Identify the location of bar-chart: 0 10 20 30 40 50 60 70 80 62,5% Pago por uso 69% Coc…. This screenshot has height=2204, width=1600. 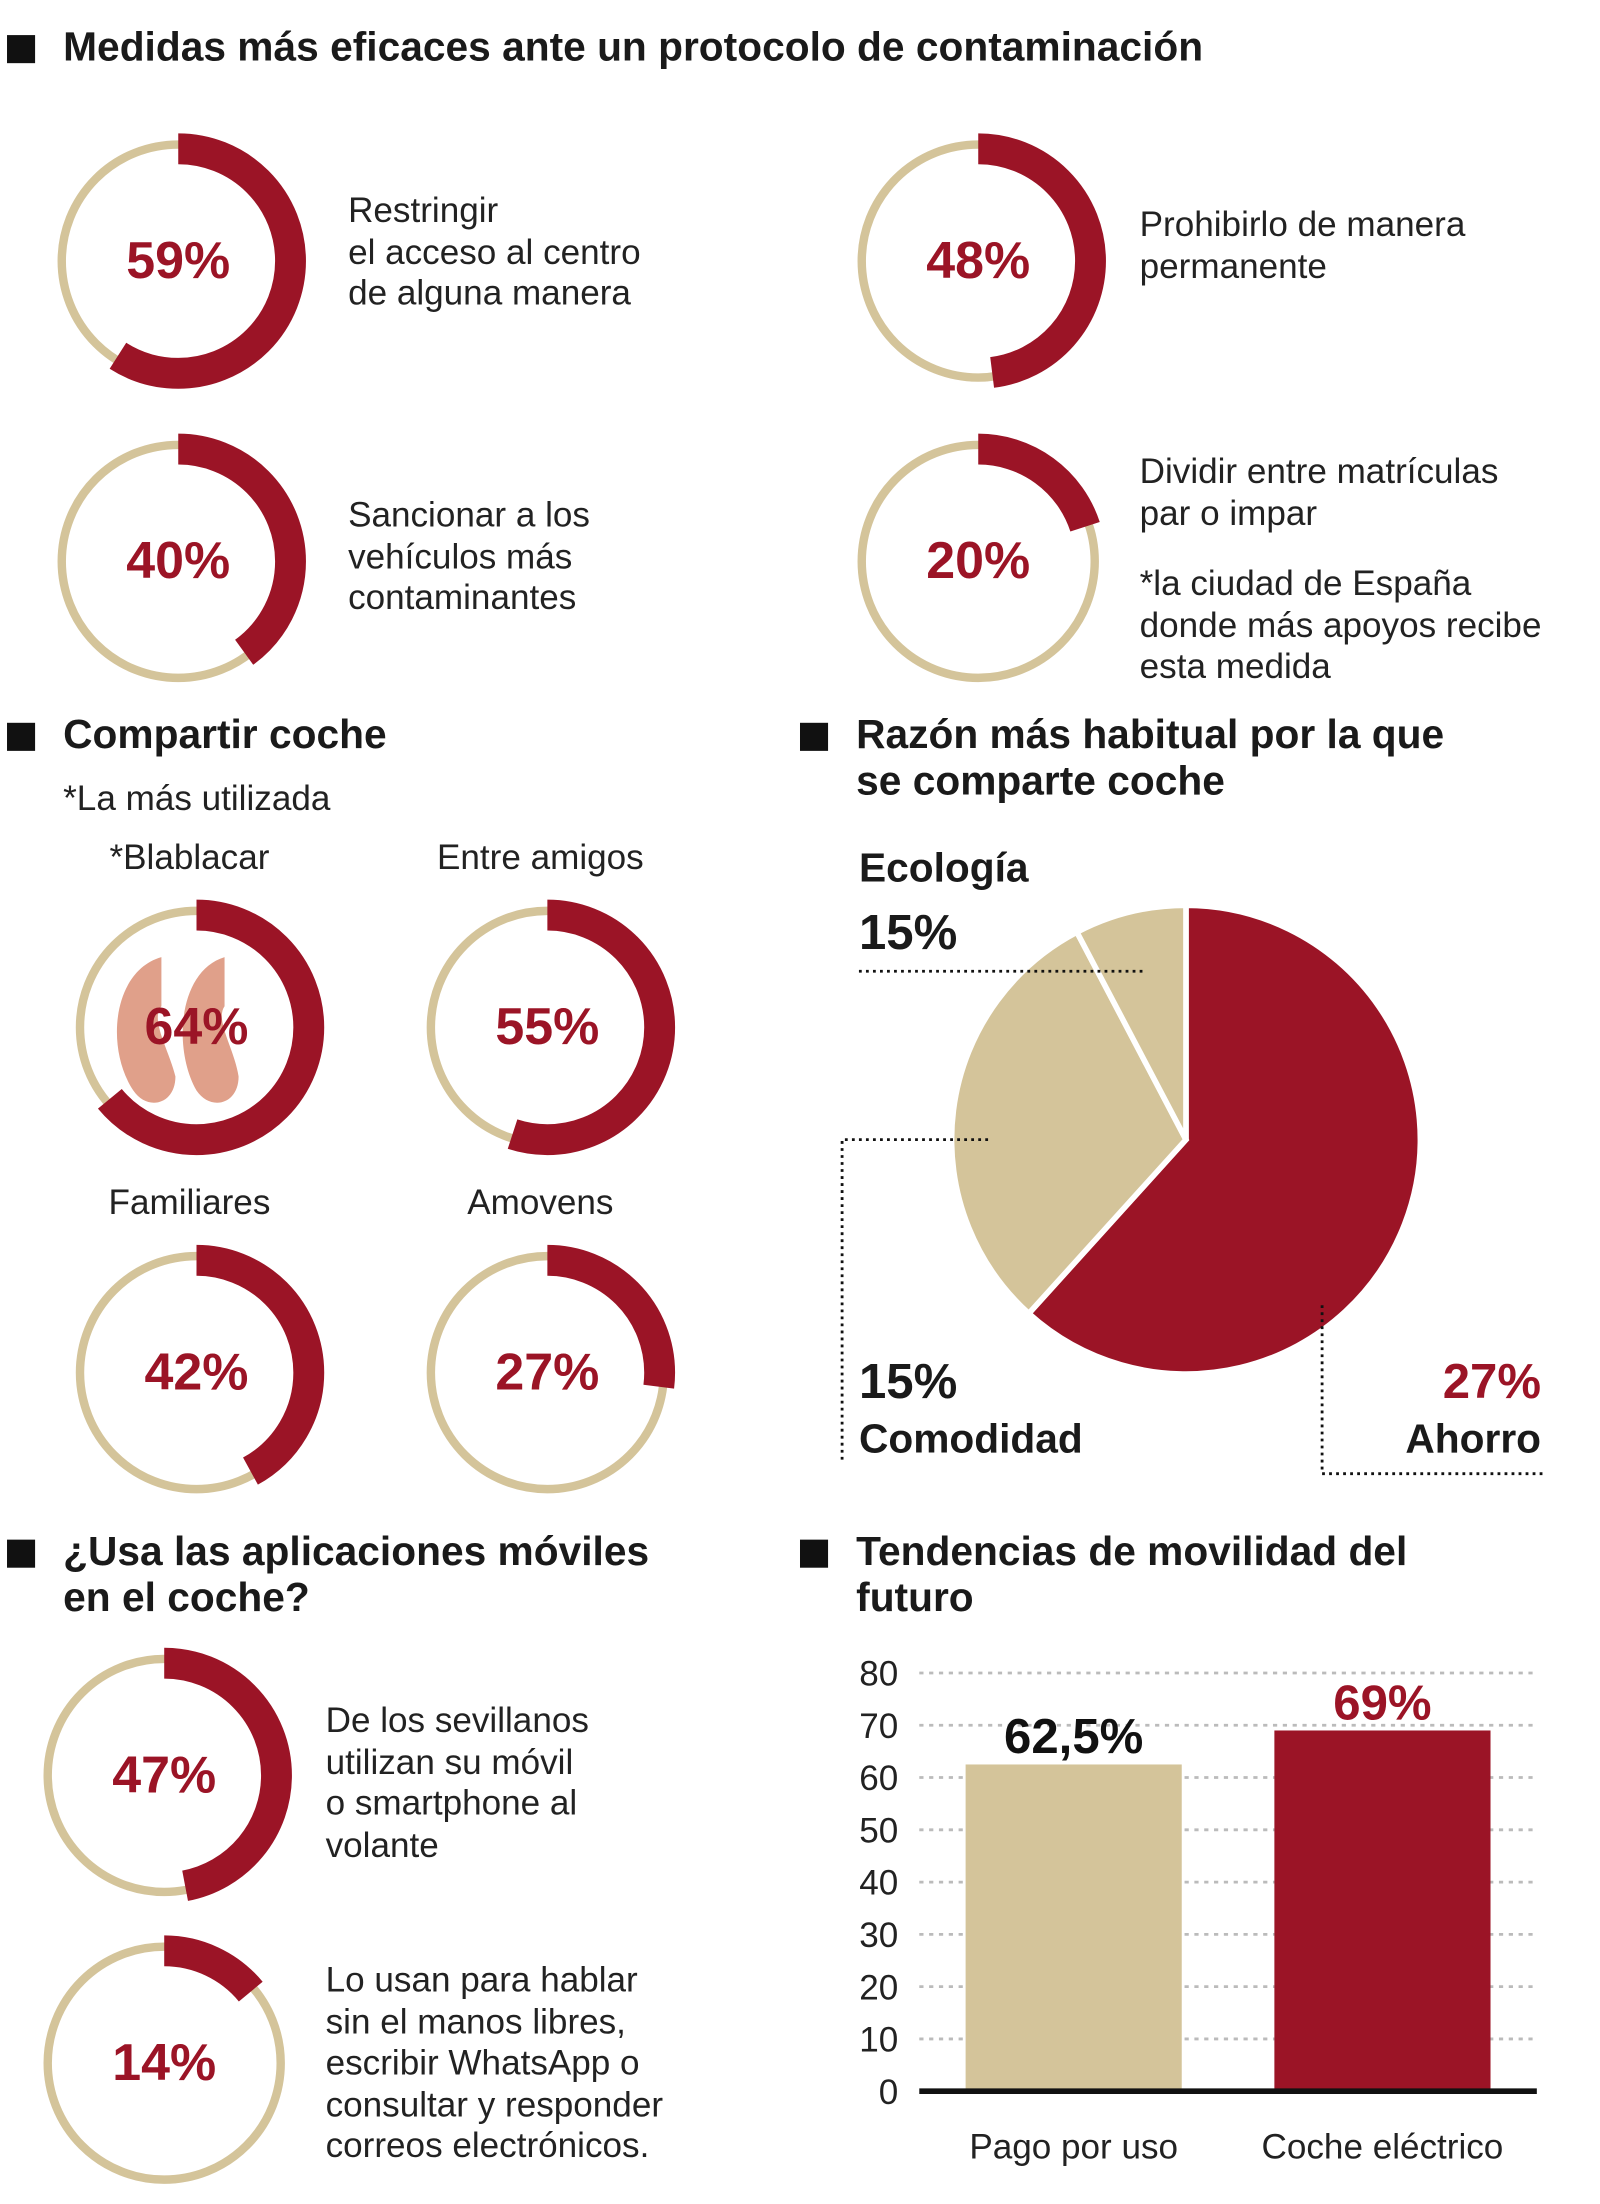
(1198, 1911).